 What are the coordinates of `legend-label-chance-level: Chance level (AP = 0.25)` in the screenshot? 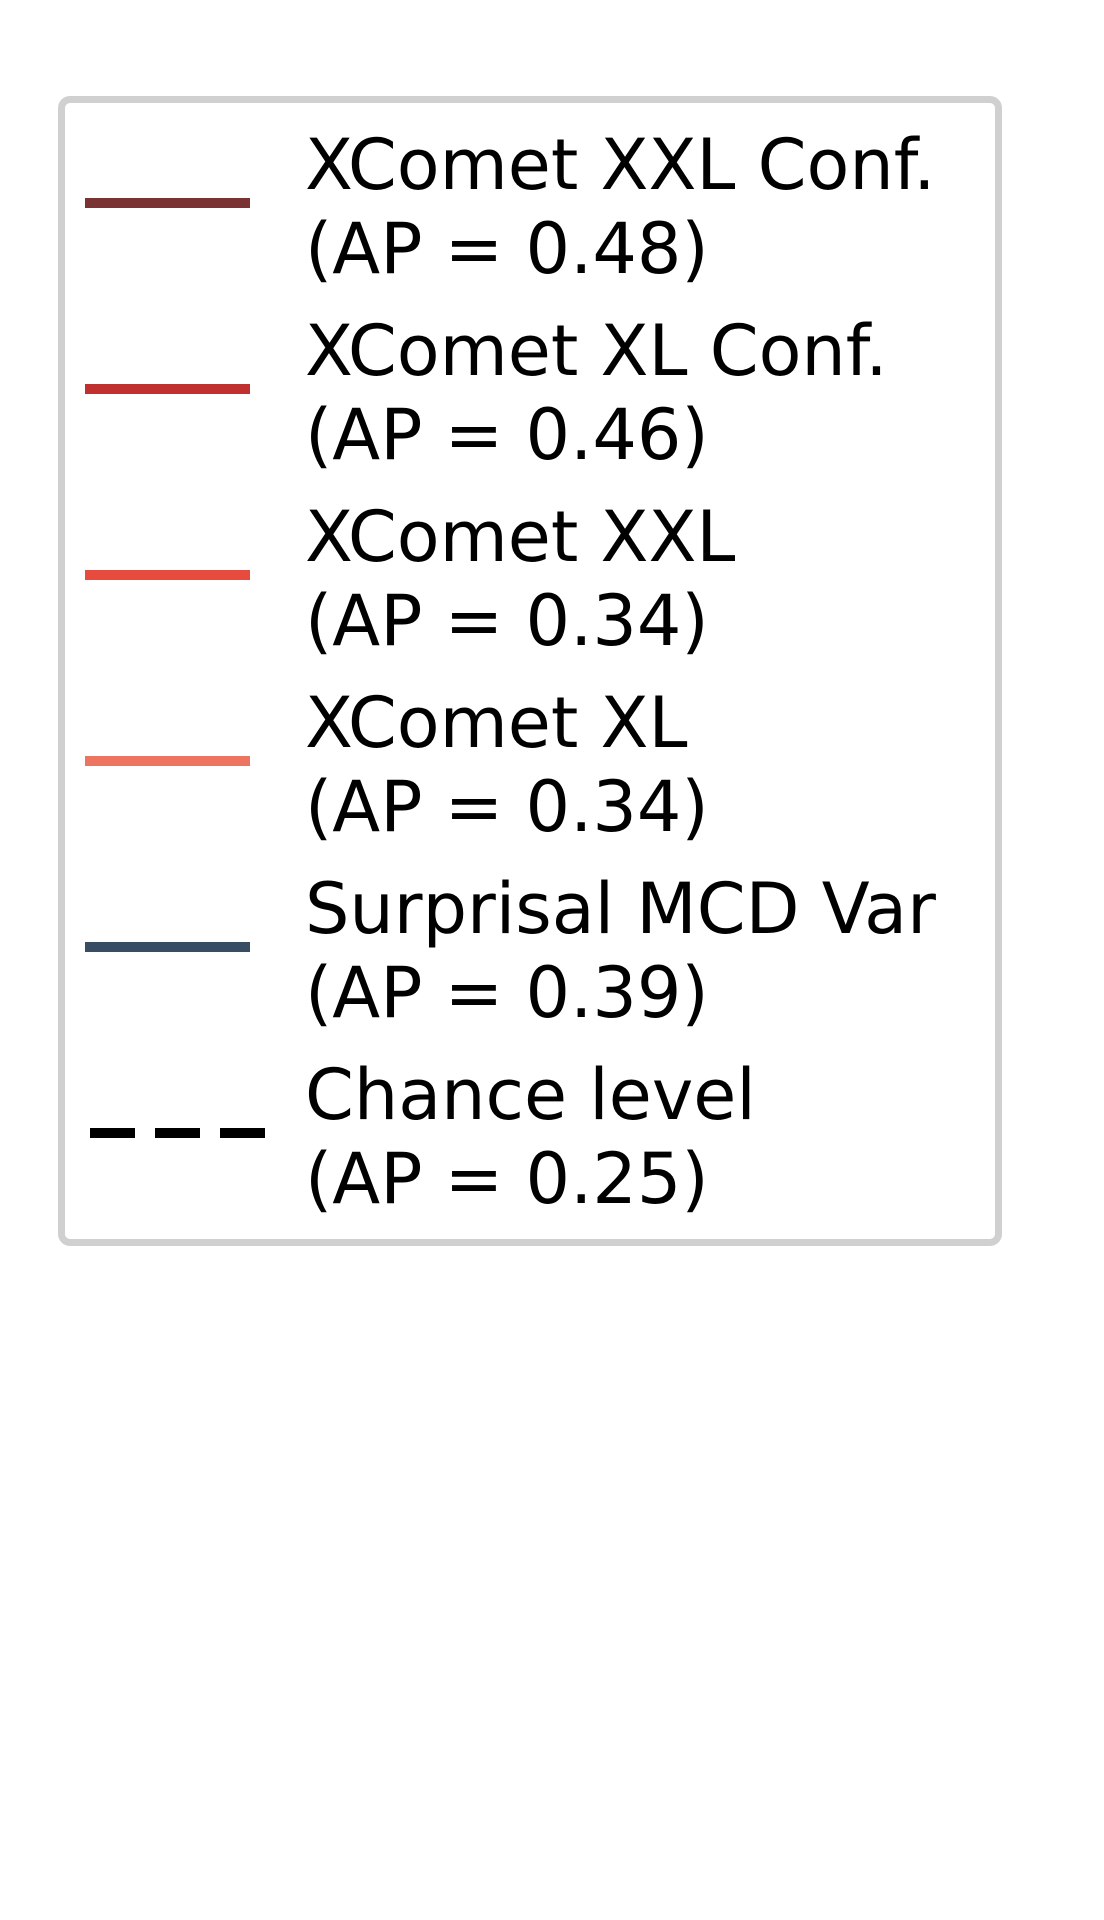 It's located at (655, 1137).